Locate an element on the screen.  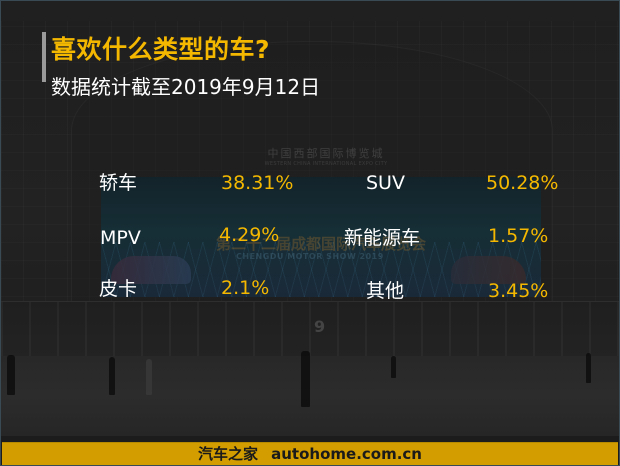
billboard-title: 第二十二届成都国际汽车展览会 is located at coordinates (321, 244).